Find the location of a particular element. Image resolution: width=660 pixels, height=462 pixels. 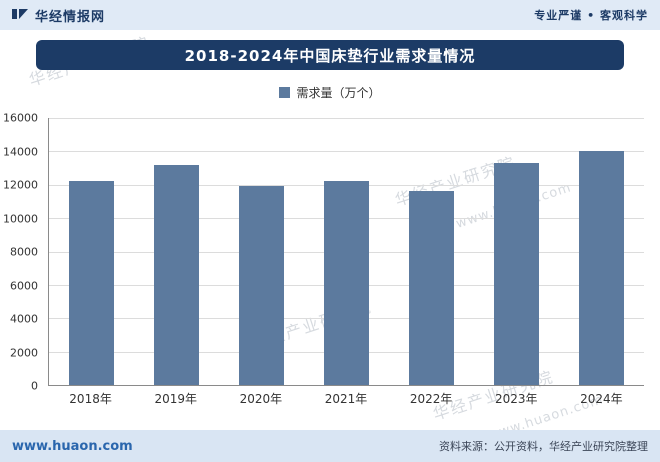

slogan: 专业严谨 • 客观科学 is located at coordinates (591, 15).